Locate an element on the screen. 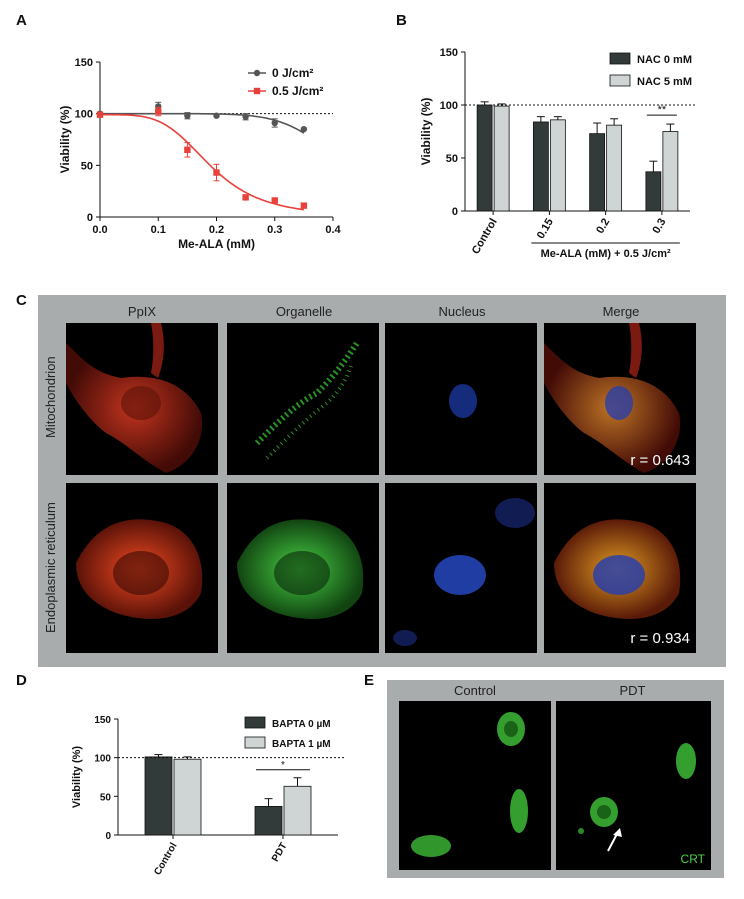  microscopy-panel-e: Control PDT CRT is located at coordinates (555, 779).